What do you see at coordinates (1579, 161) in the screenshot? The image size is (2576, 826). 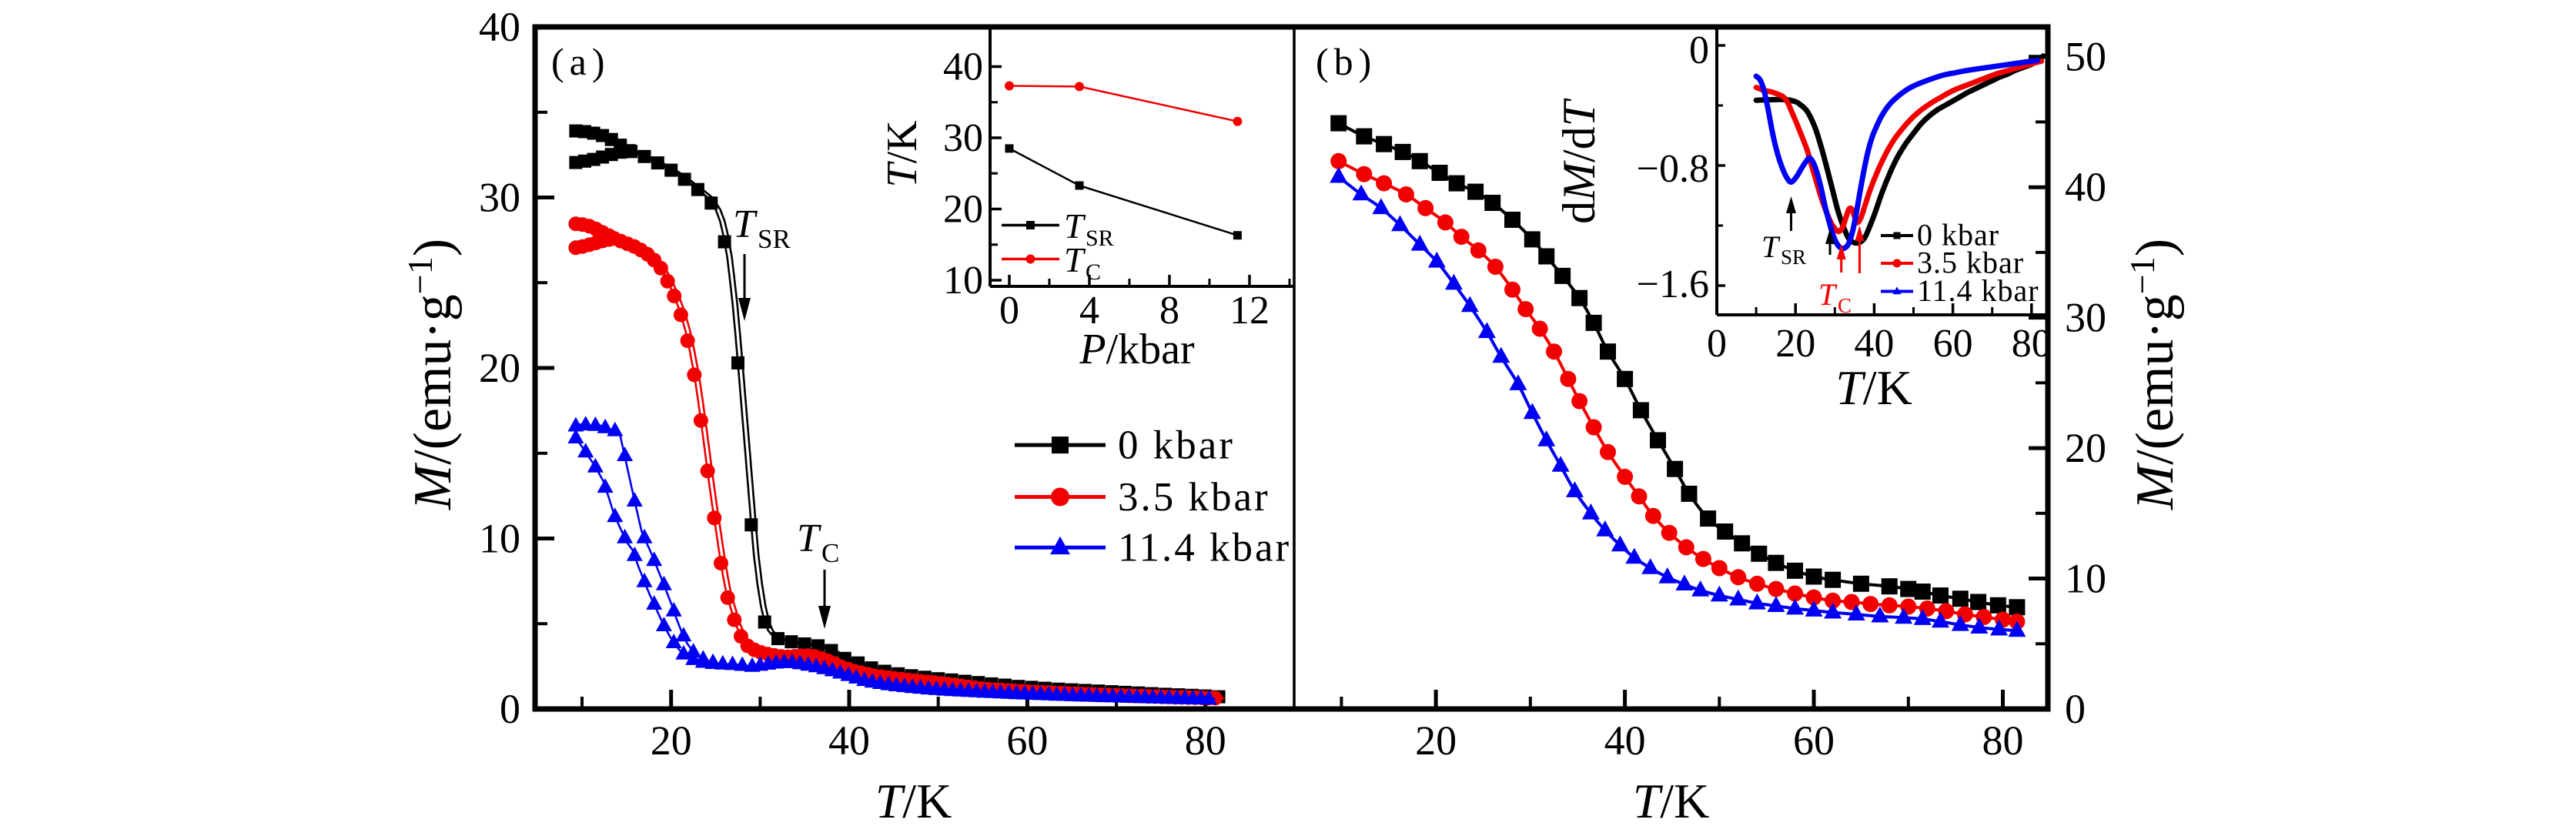 I see `svg-text: dM/dT` at bounding box center [1579, 161].